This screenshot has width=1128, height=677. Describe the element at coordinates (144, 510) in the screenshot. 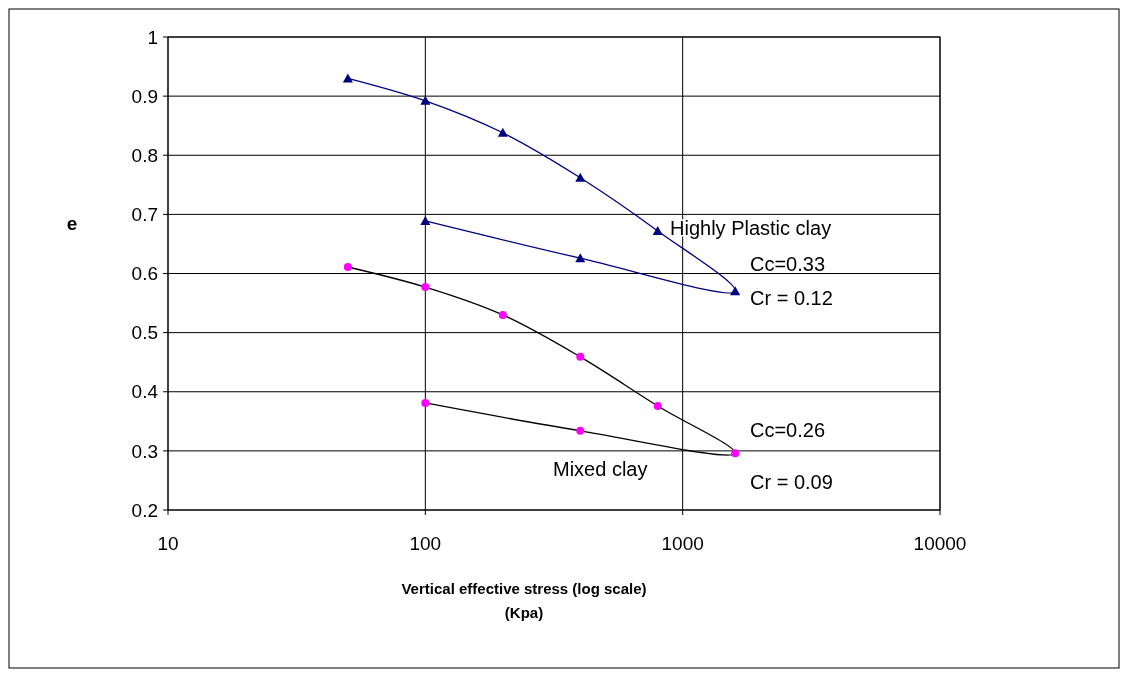

I see `y-tick-label: 0.2` at that location.